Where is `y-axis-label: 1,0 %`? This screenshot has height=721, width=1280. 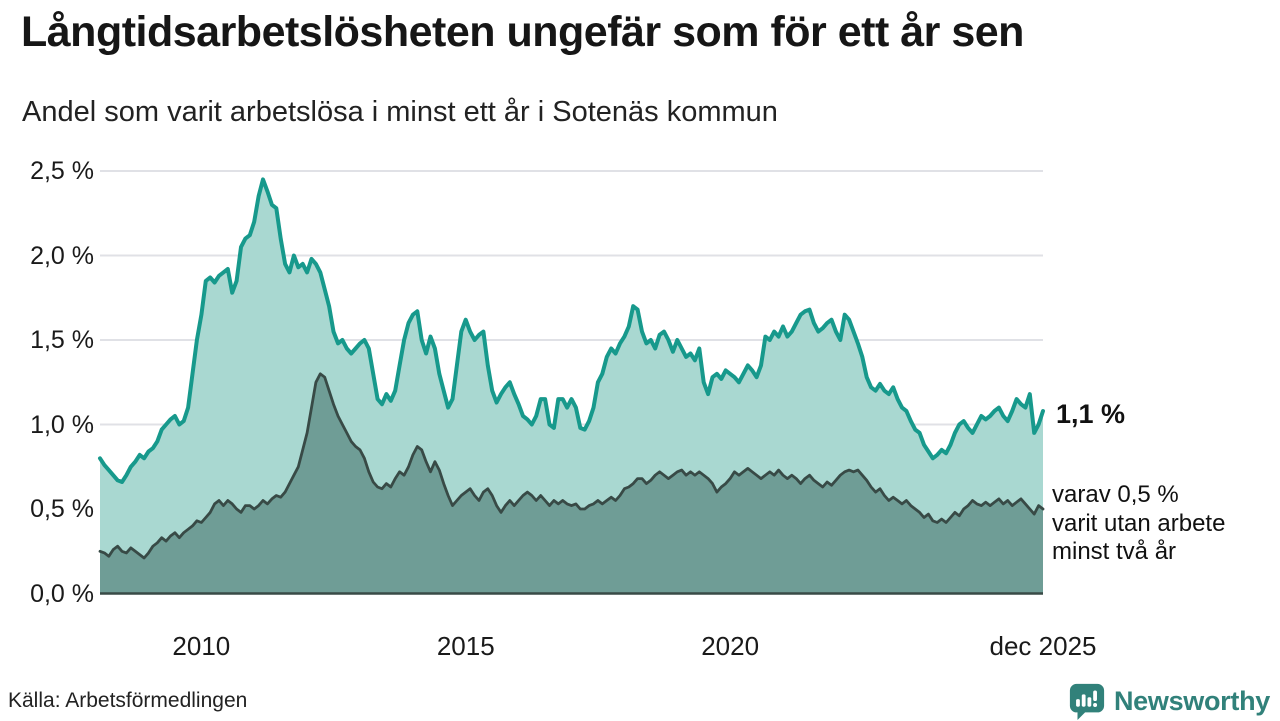 y-axis-label: 1,0 % is located at coordinates (62, 424).